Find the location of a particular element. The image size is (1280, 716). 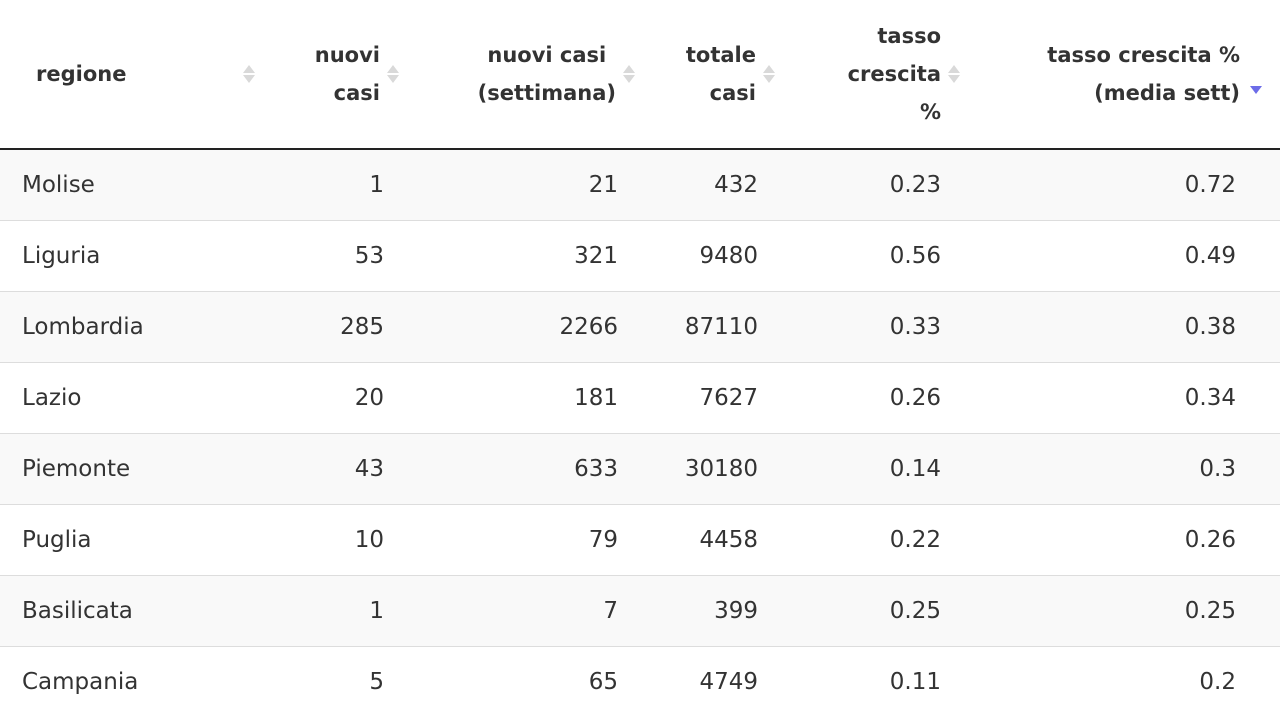

cell-value: 10 is located at coordinates (332, 540).